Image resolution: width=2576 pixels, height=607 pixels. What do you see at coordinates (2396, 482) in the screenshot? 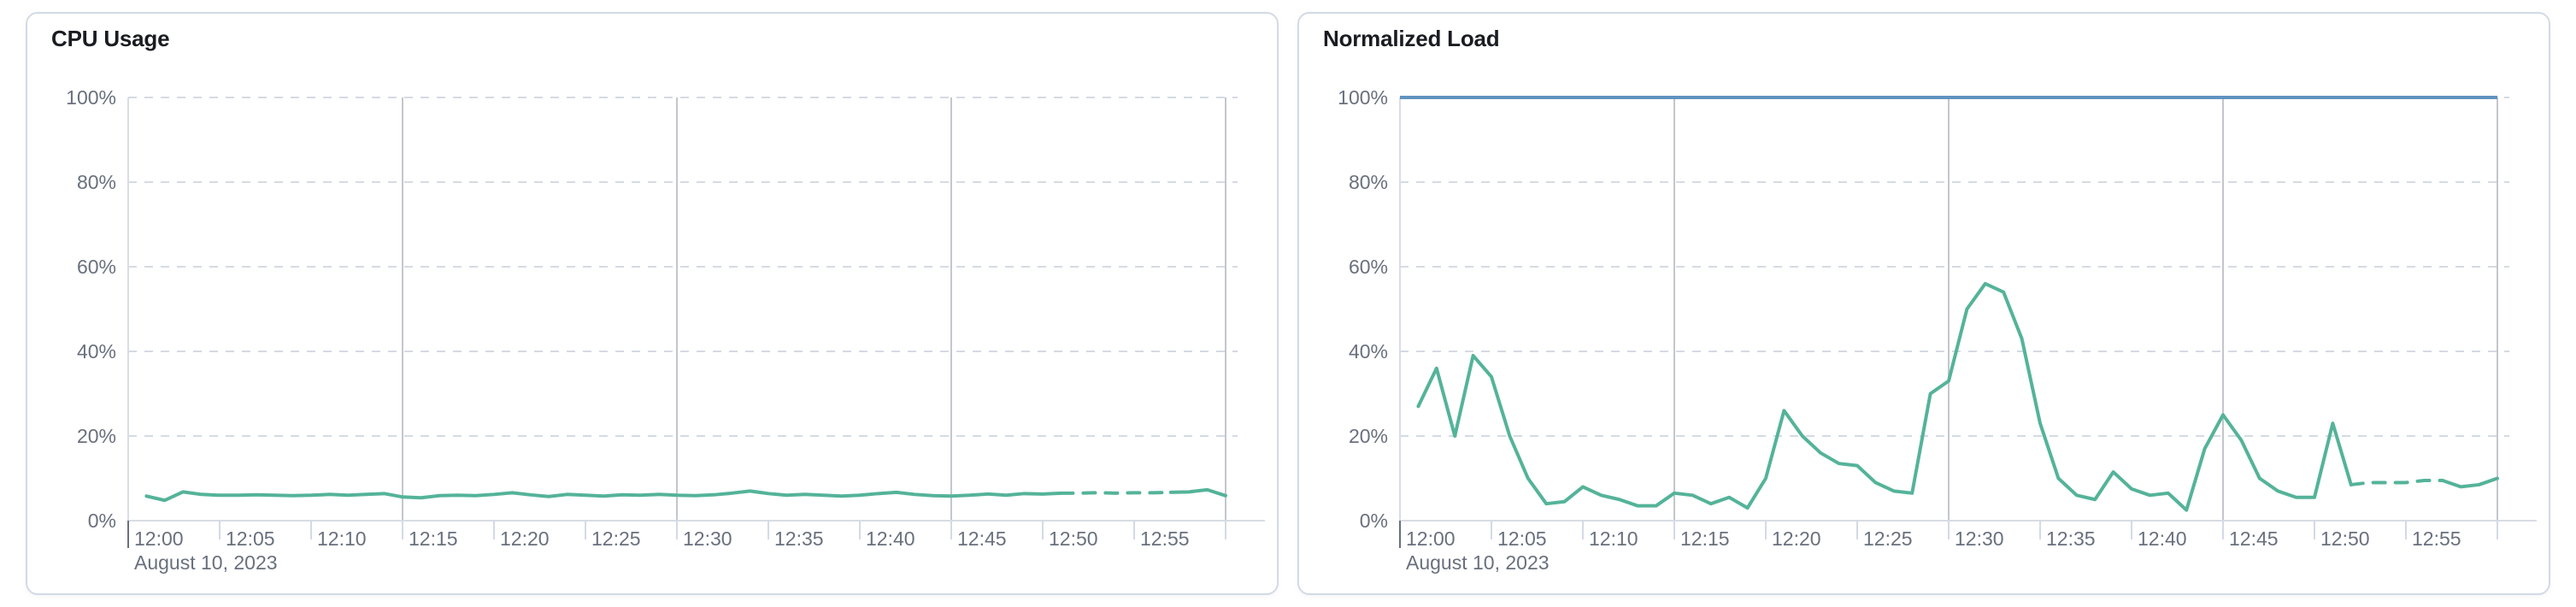
I see `normalized-load-line-dashed` at bounding box center [2396, 482].